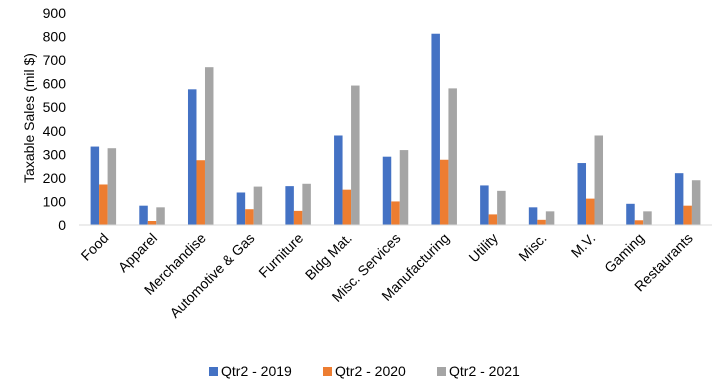 The height and width of the screenshot is (387, 727). What do you see at coordinates (55, 107) in the screenshot?
I see `y-tick-label: 500` at bounding box center [55, 107].